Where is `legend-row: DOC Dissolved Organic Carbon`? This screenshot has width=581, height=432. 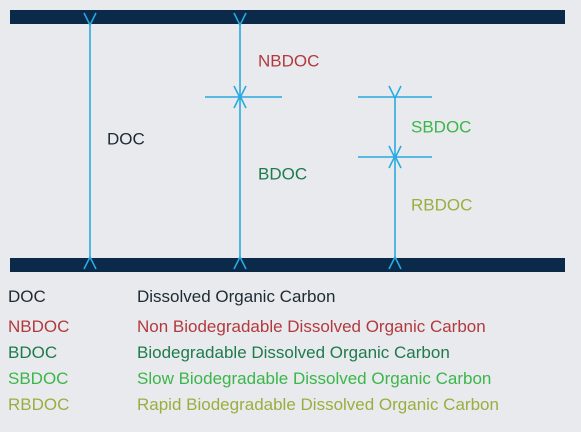 legend-row: DOC Dissolved Organic Carbon is located at coordinates (290, 300).